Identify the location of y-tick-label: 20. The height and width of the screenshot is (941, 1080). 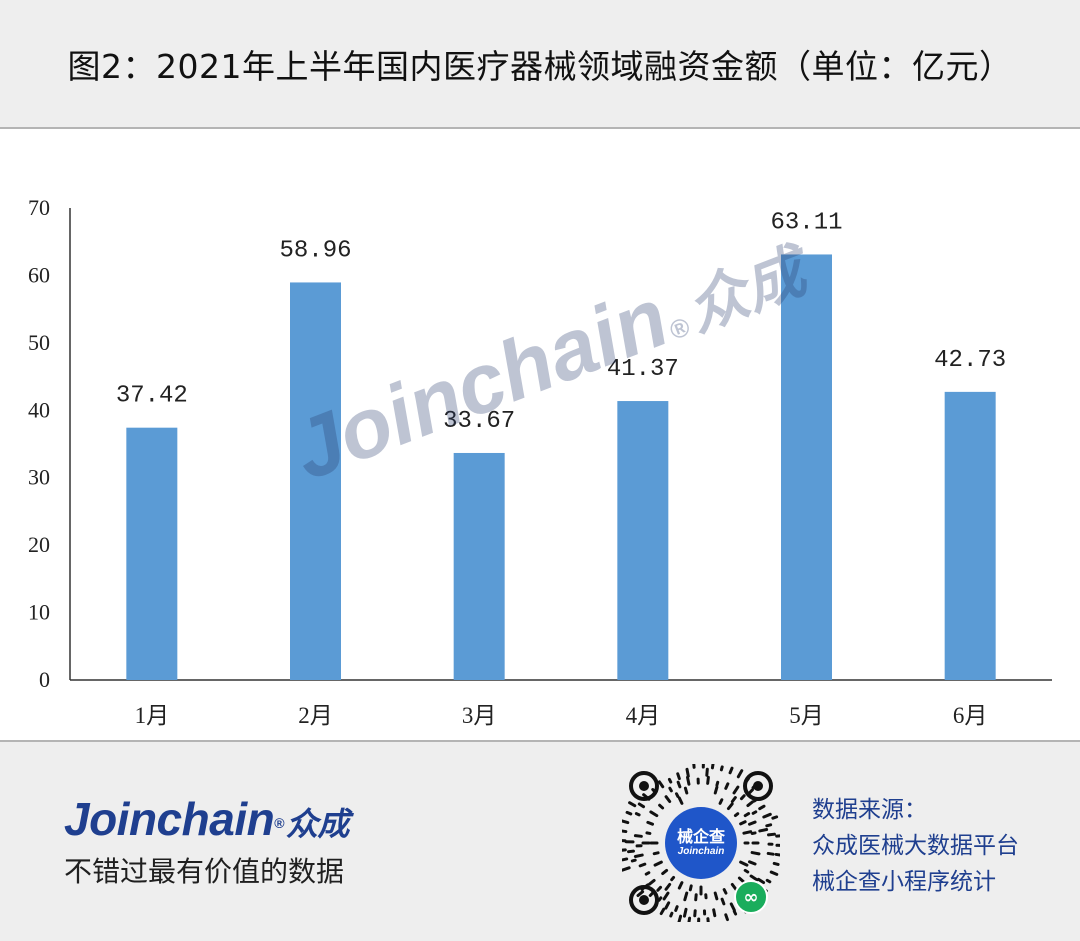
(39, 544).